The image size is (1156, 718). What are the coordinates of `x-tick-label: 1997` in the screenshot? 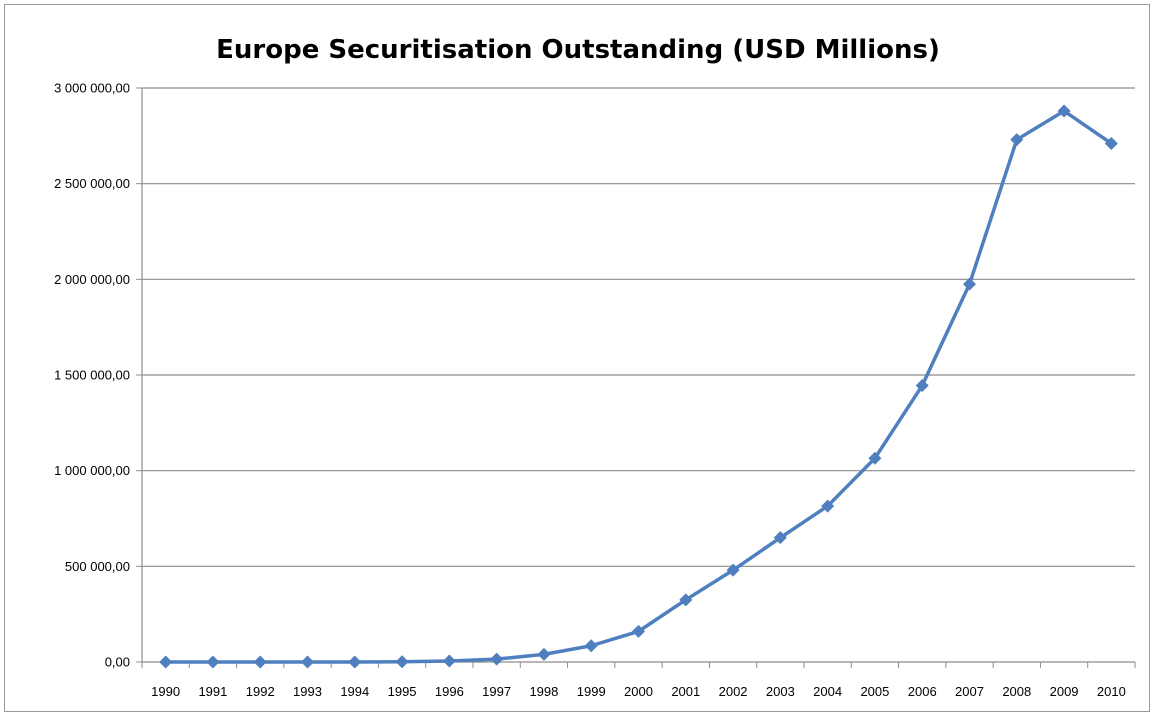 It's located at (496, 691).